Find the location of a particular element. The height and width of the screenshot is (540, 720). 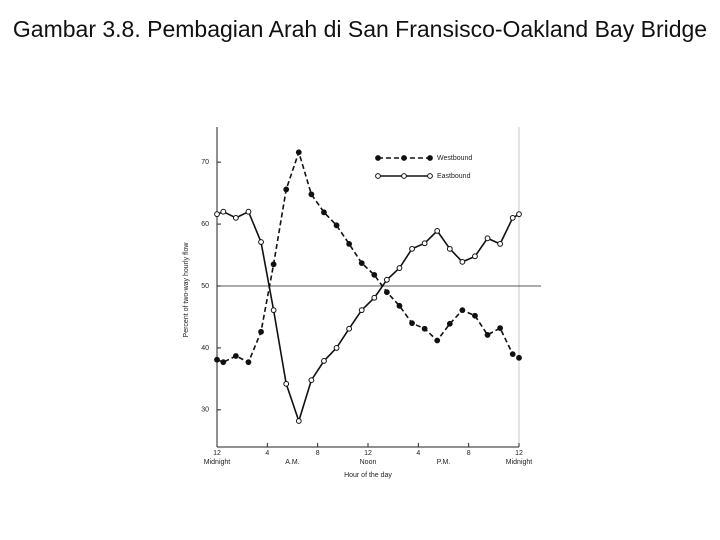

x-period-label: A.M. is located at coordinates (292, 462).